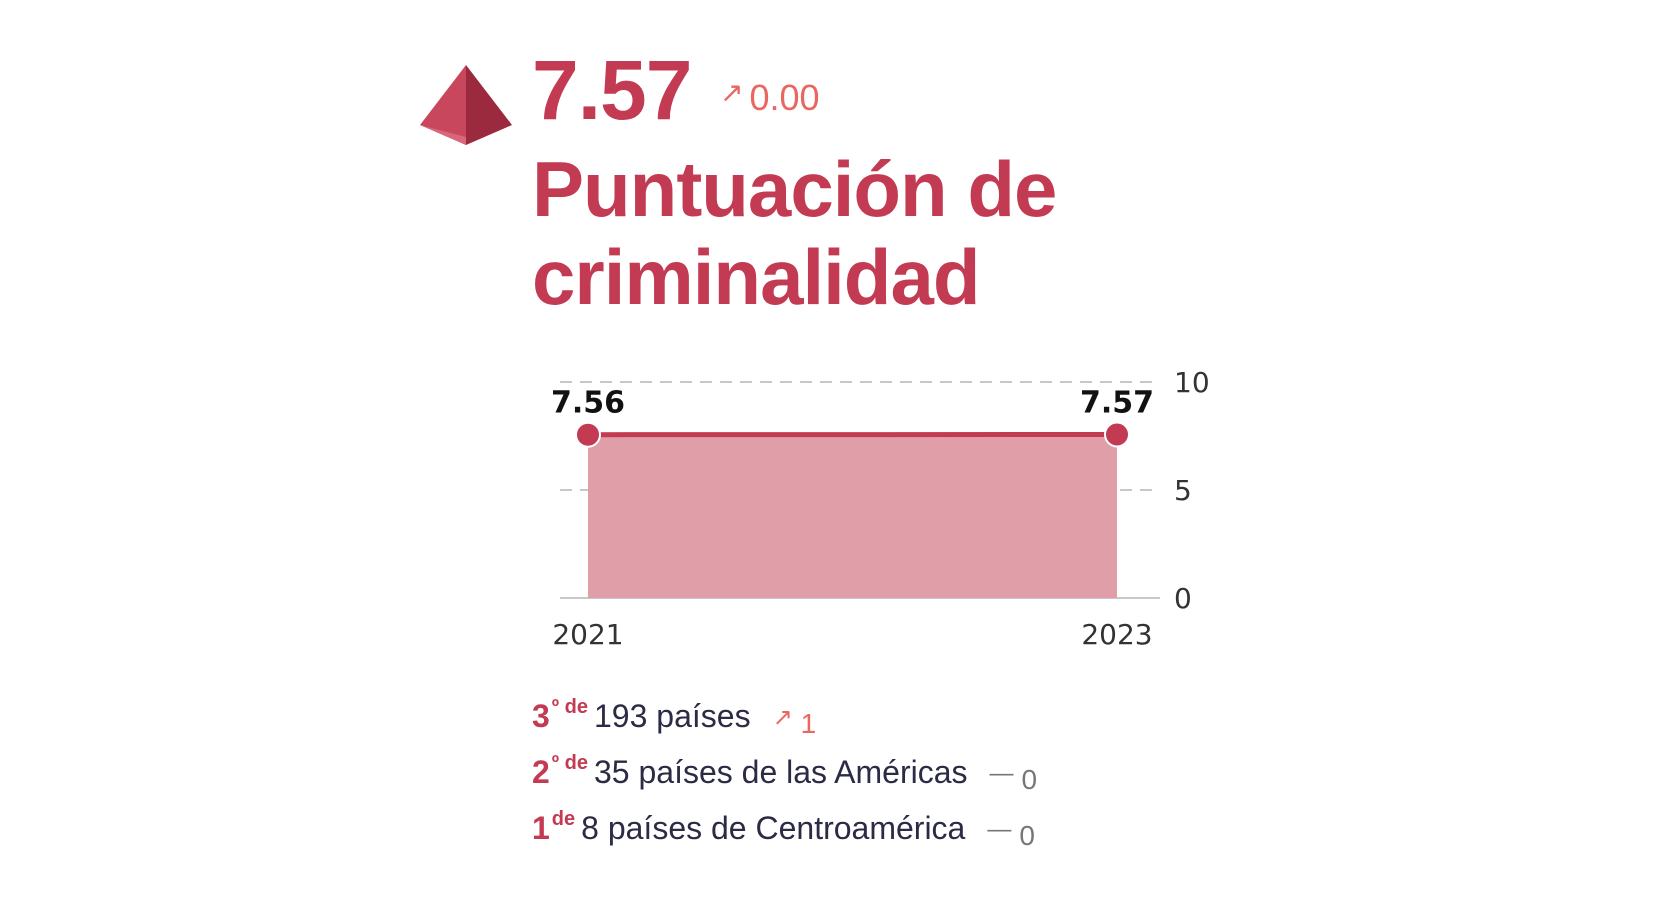 The width and height of the screenshot is (1657, 917). What do you see at coordinates (563, 819) in the screenshot?
I see `rank-suffix: de` at bounding box center [563, 819].